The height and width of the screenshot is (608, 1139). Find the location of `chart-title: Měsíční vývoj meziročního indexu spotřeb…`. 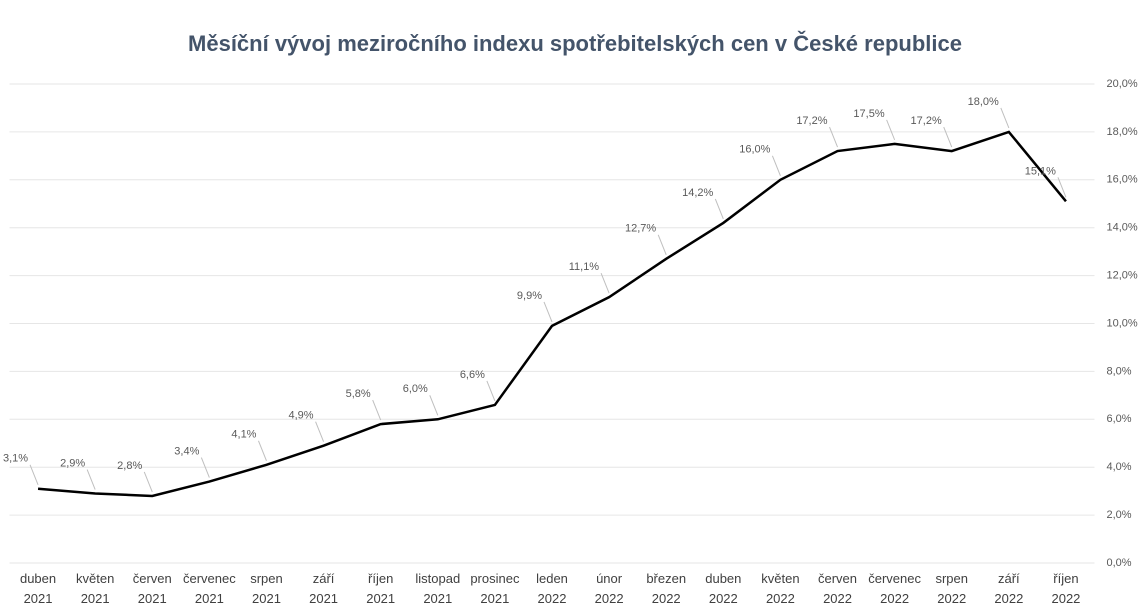

chart-title: Měsíční vývoj meziročního indexu spotřeb… is located at coordinates (575, 43).